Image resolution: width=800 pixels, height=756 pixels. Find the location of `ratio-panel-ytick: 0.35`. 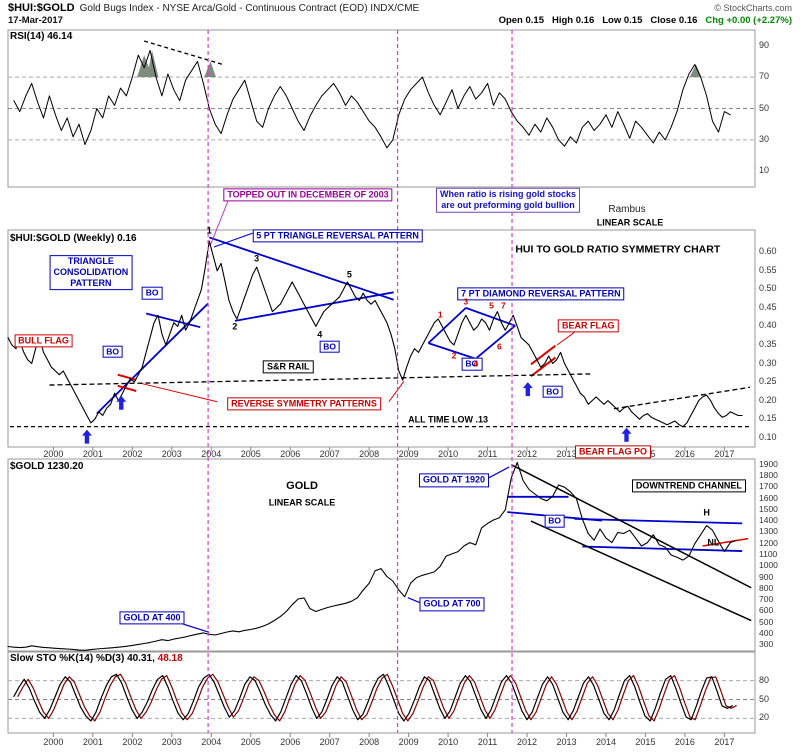

ratio-panel-ytick: 0.35 is located at coordinates (768, 343).